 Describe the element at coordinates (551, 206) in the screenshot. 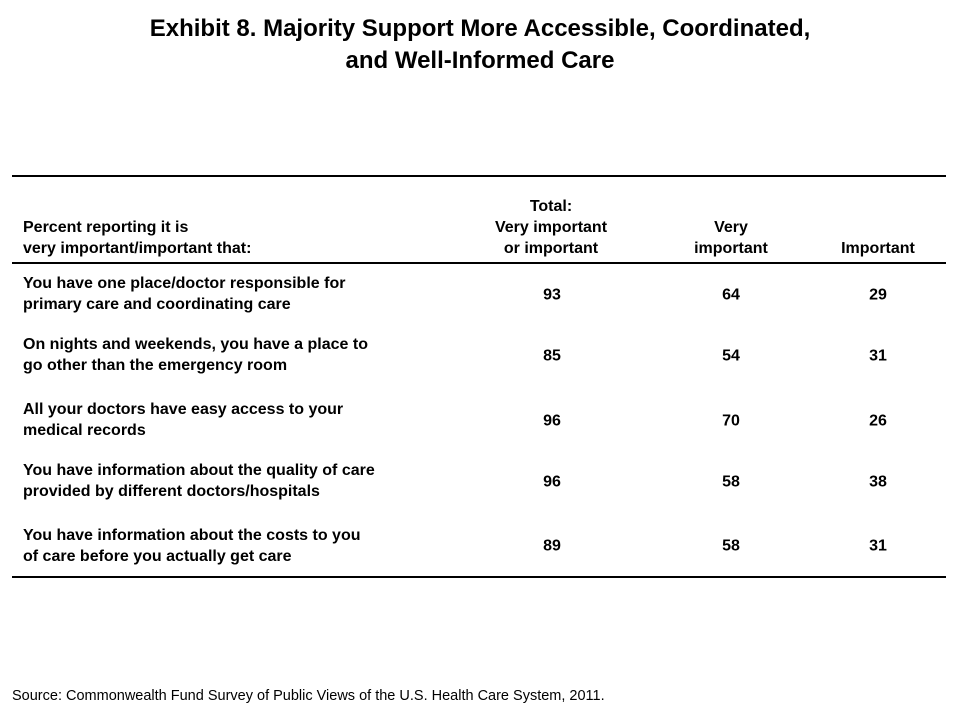

I see `header-total-line-1: Total:` at that location.